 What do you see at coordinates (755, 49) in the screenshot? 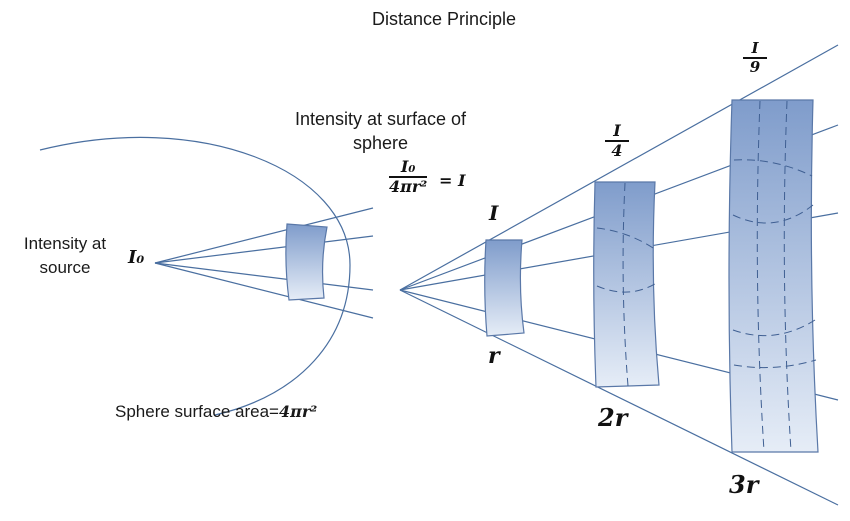
I see `intensity-3r-numerator: I` at bounding box center [755, 49].